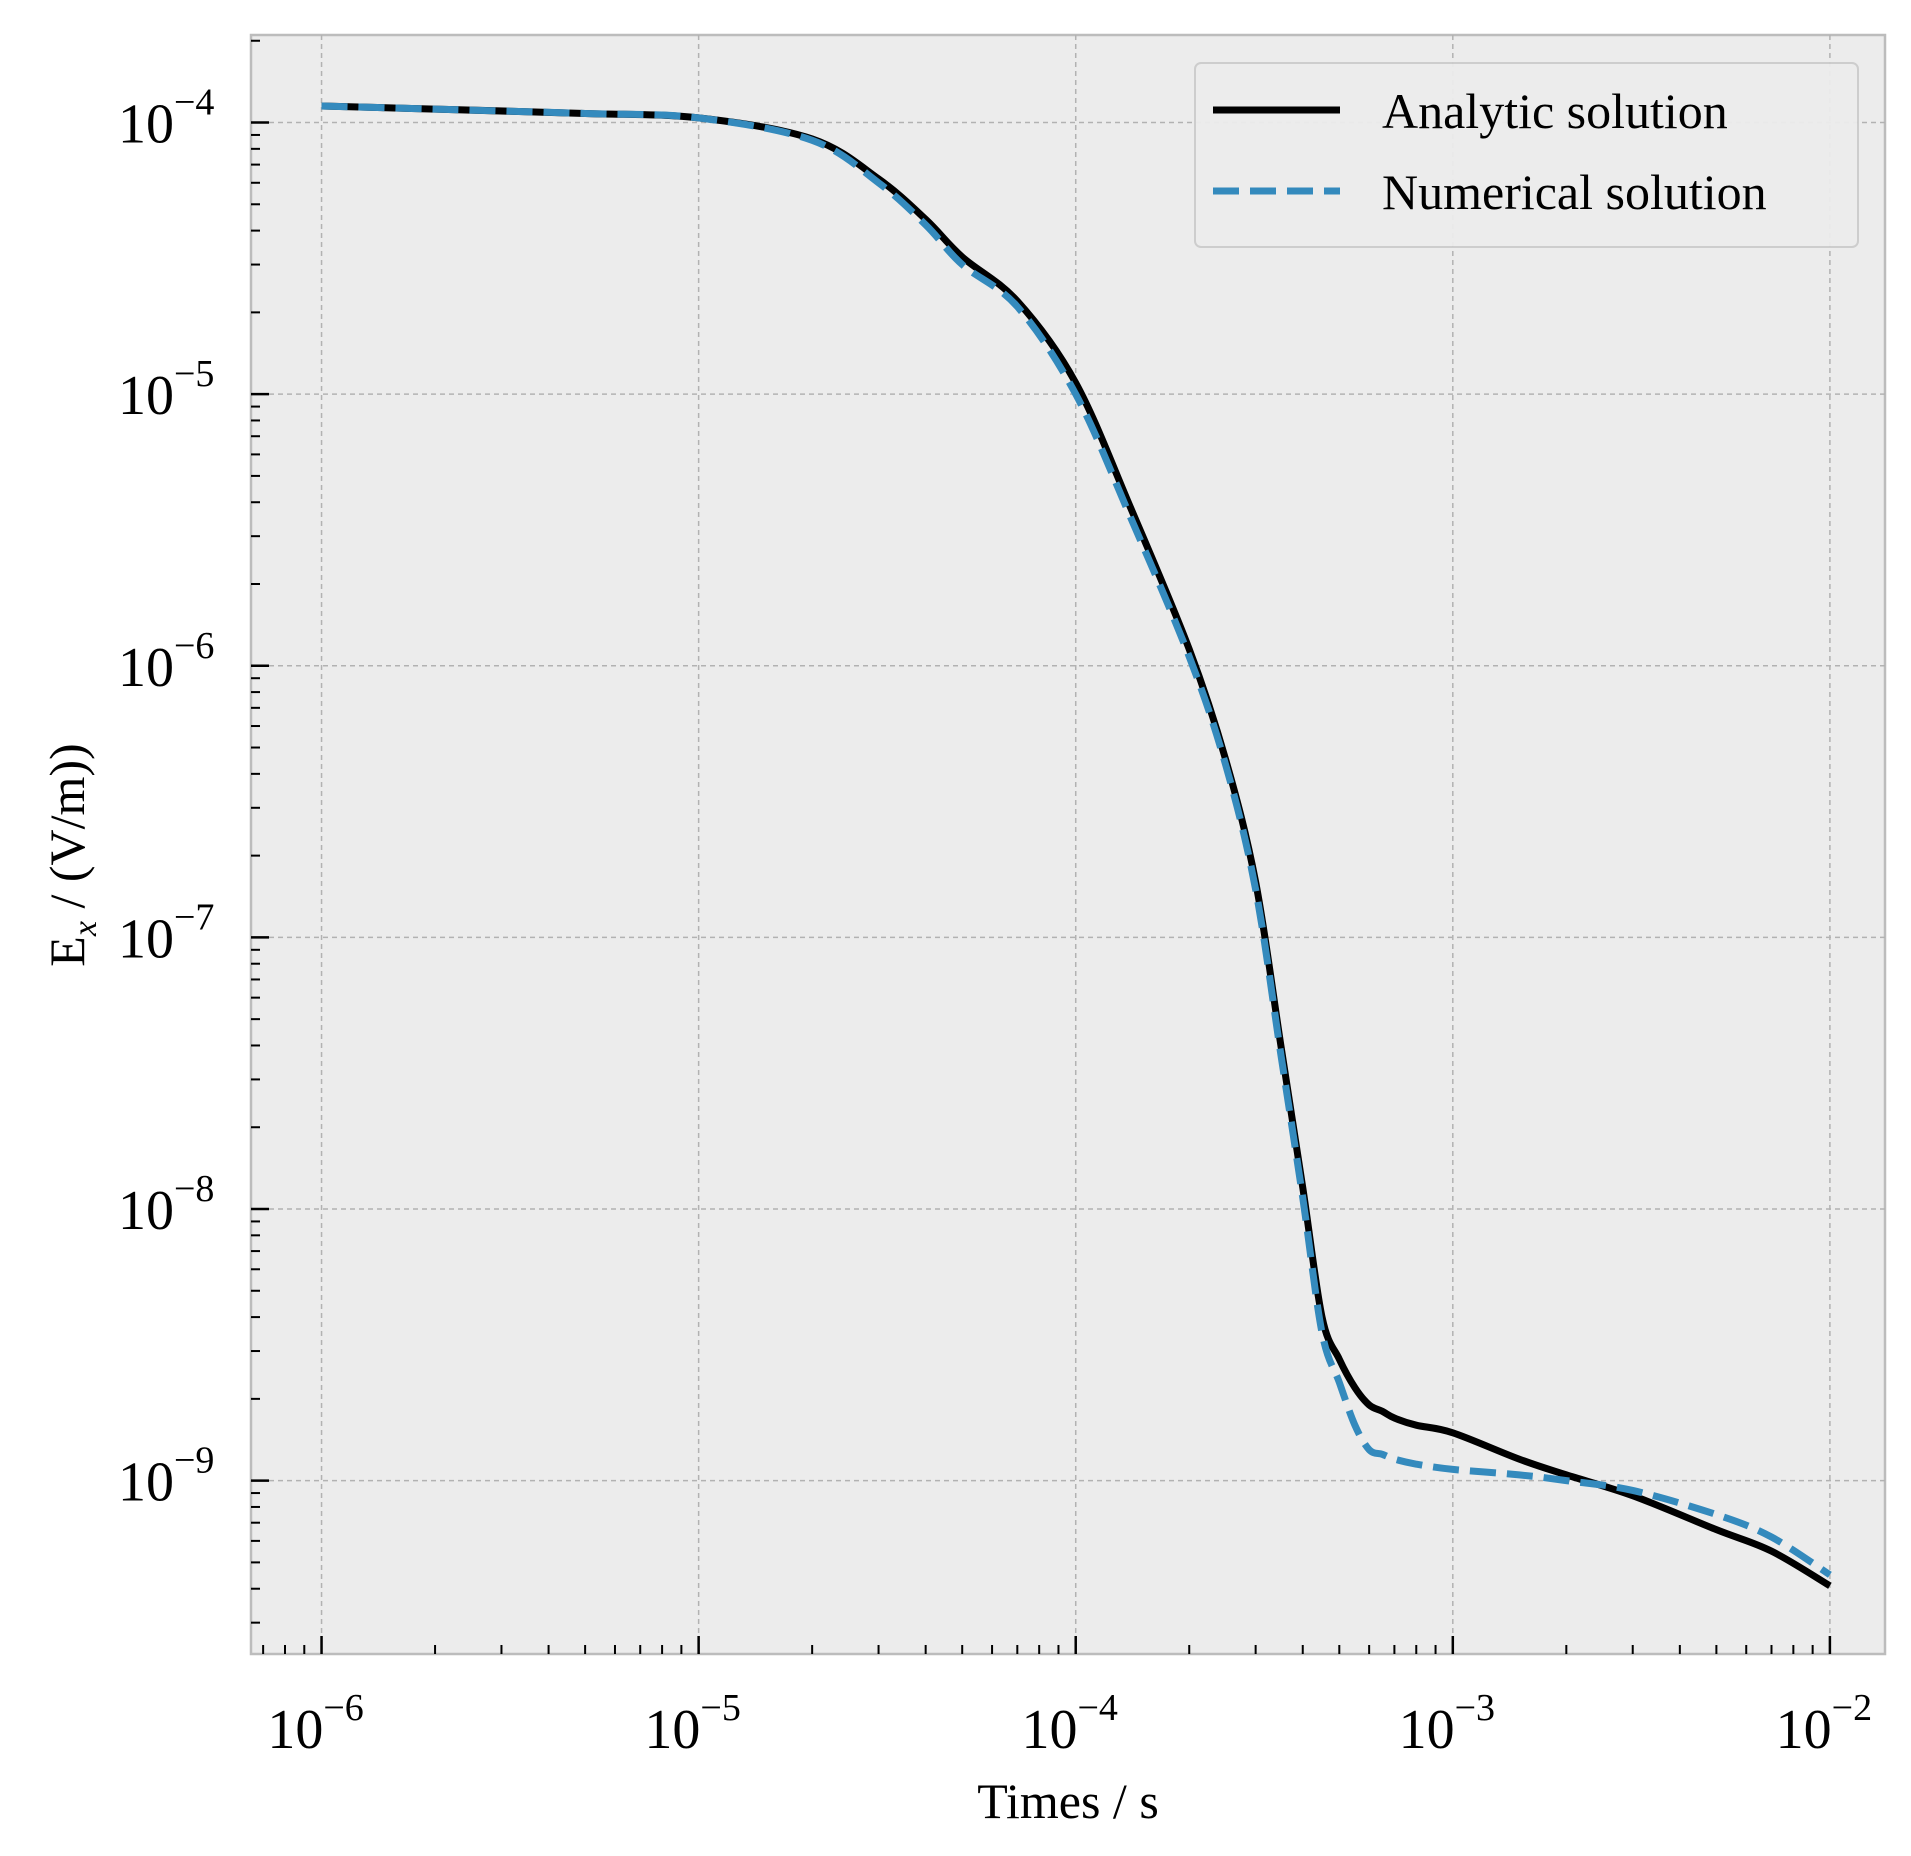 This screenshot has width=1911, height=1856. Describe the element at coordinates (67, 951) in the screenshot. I see `y-axis-label-main: E` at that location.